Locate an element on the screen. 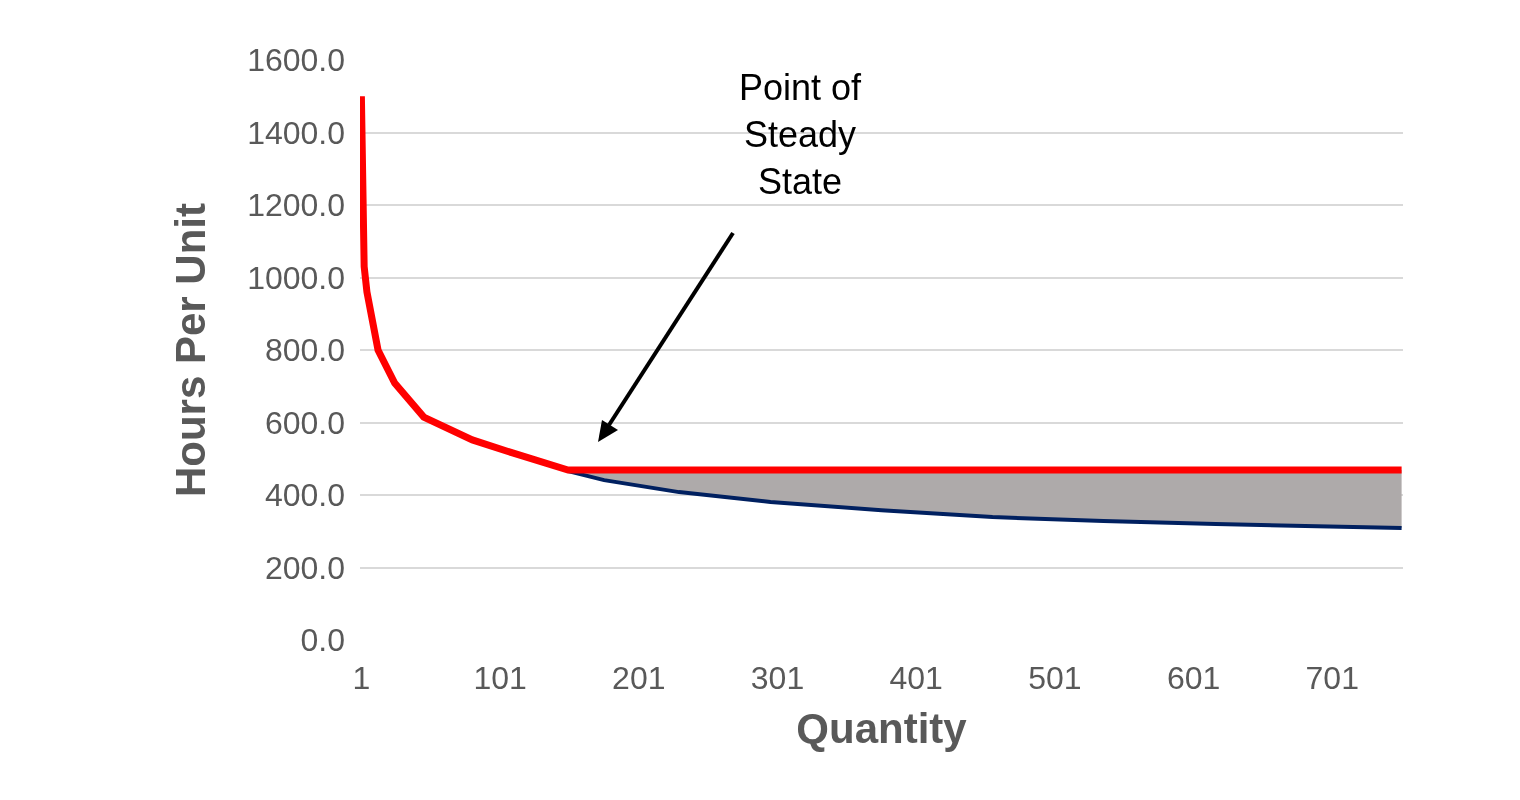  x-tick-label: 301 is located at coordinates (777, 678).